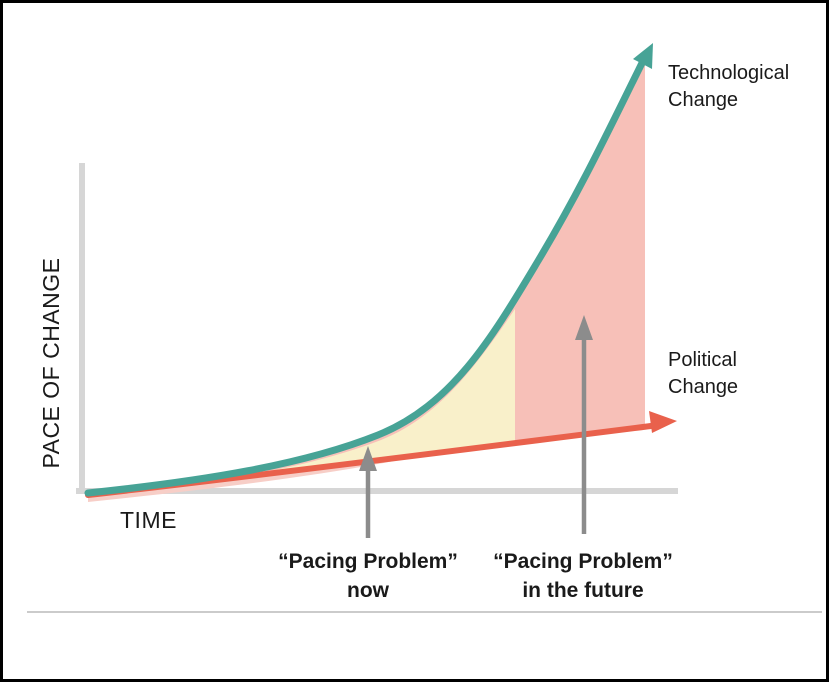 This screenshot has width=829, height=682. What do you see at coordinates (584, 327) in the screenshot?
I see `future-annotation-arrowhead-icon` at bounding box center [584, 327].